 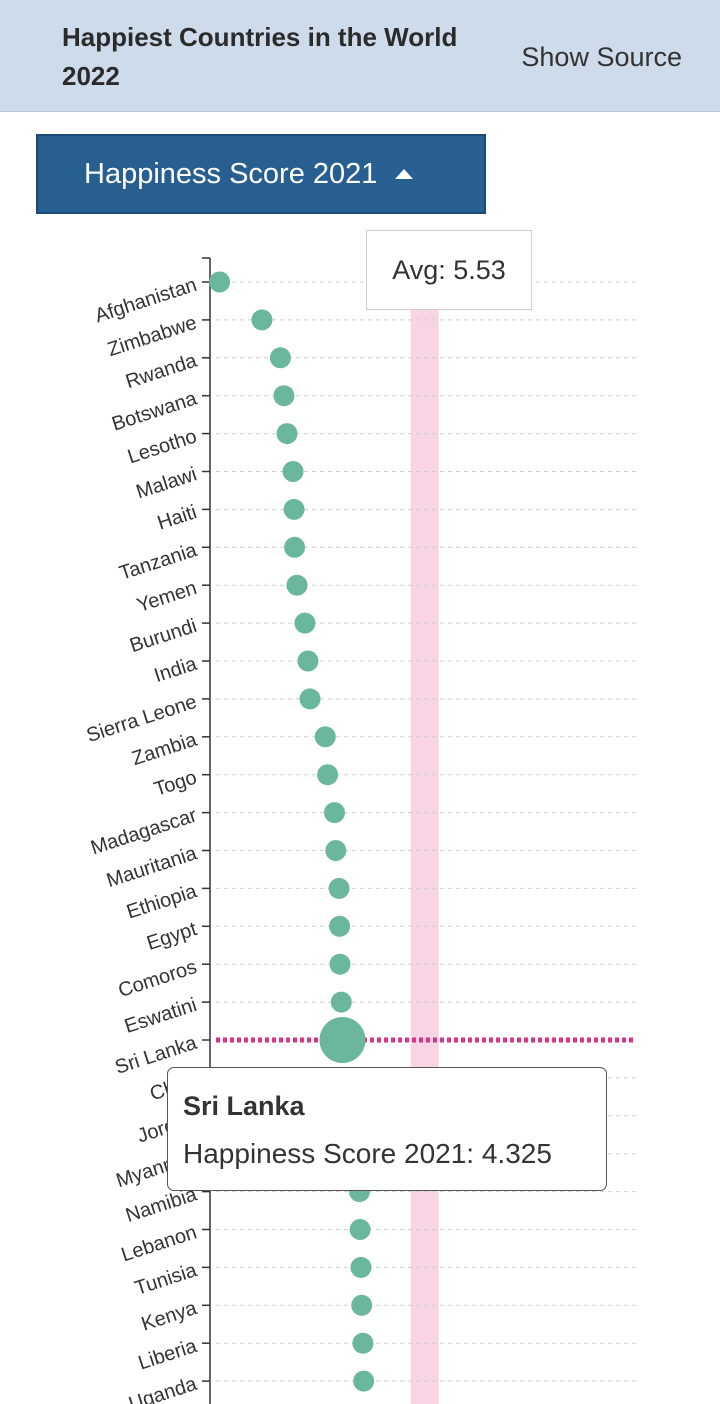 What do you see at coordinates (175, 670) in the screenshot?
I see `y-tick-label: India` at bounding box center [175, 670].